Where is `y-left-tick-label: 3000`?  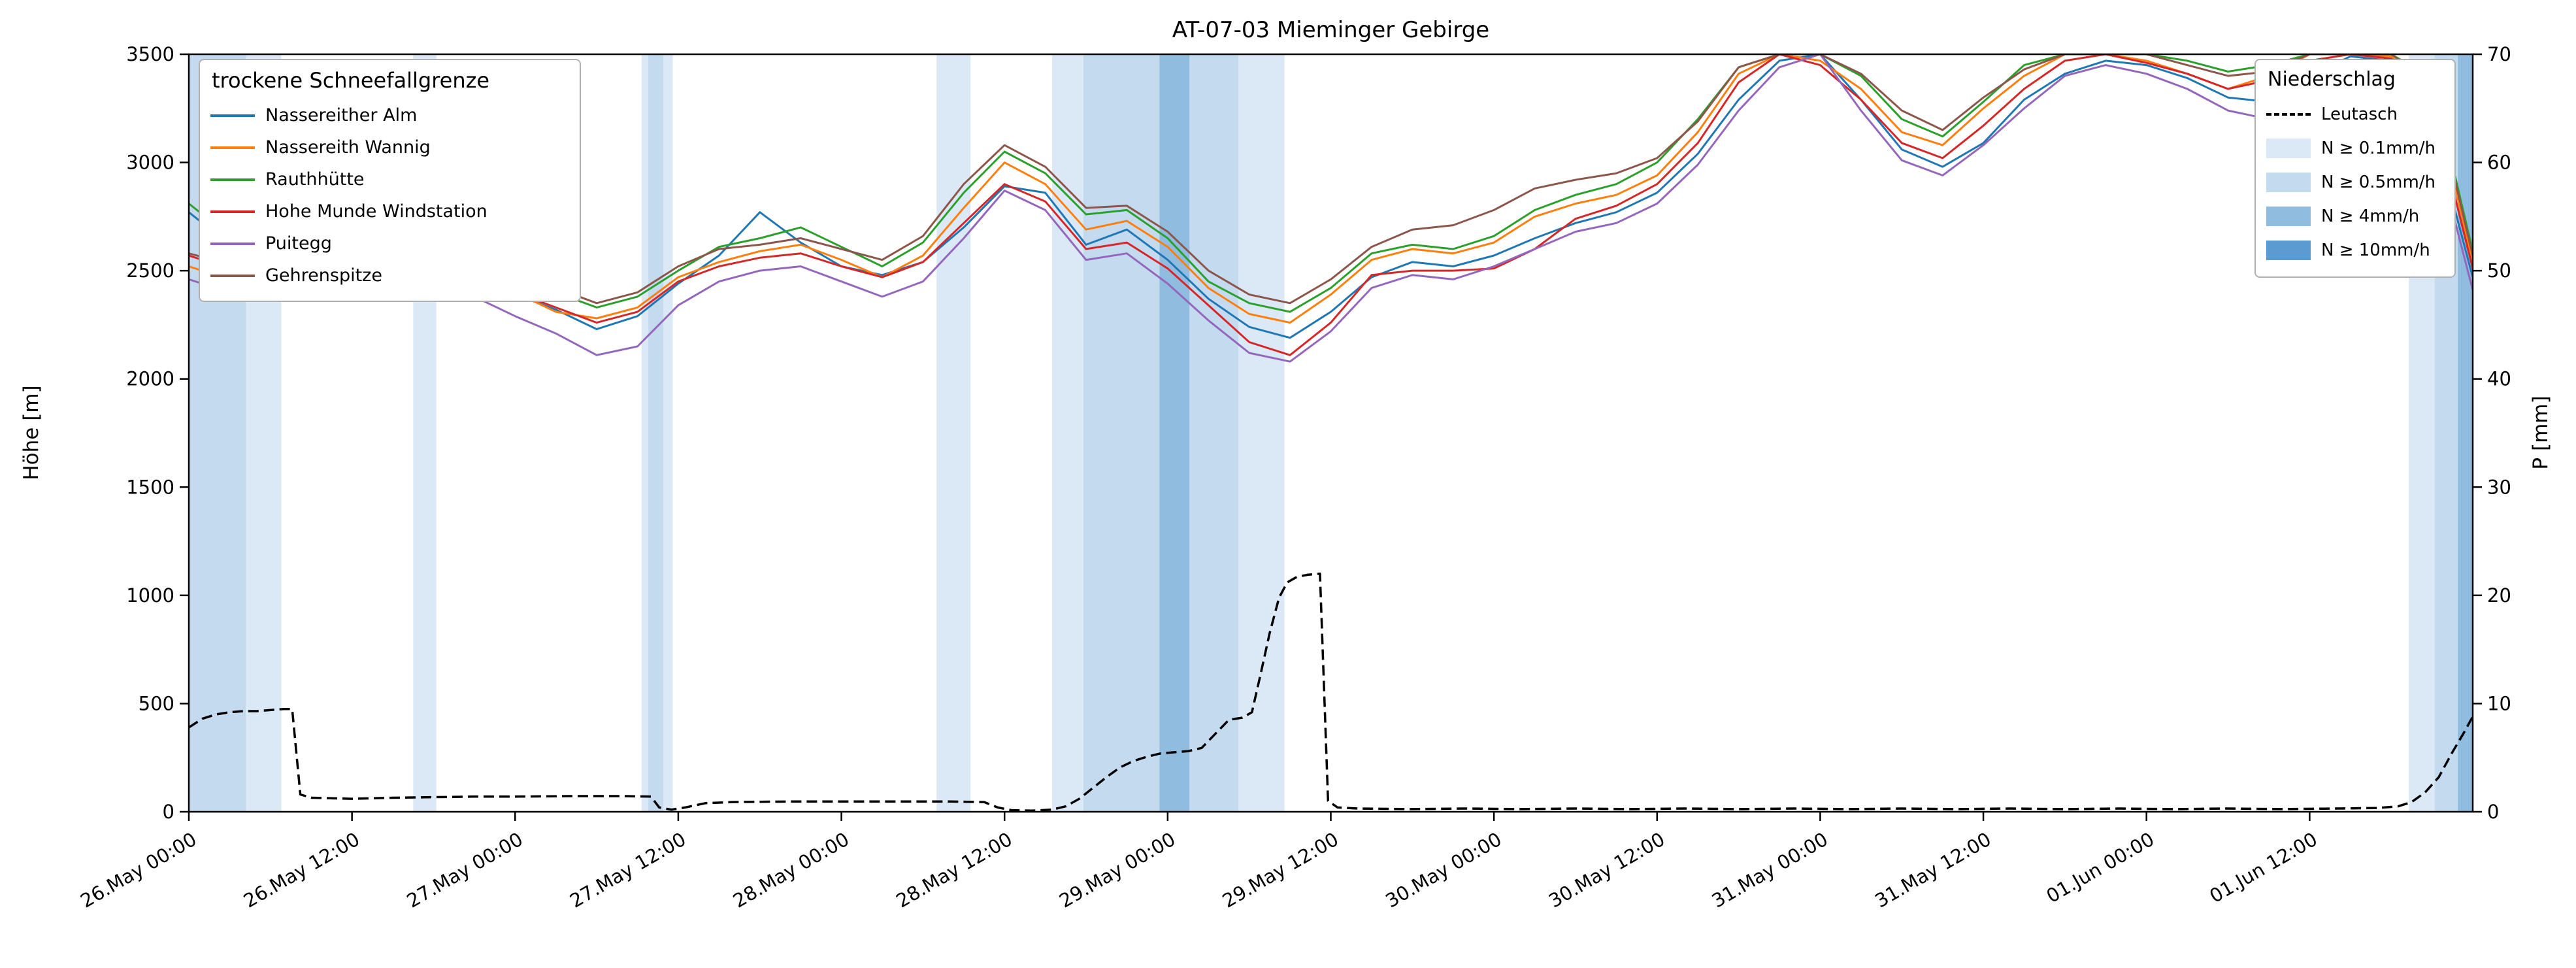 y-left-tick-label: 3000 is located at coordinates (150, 163).